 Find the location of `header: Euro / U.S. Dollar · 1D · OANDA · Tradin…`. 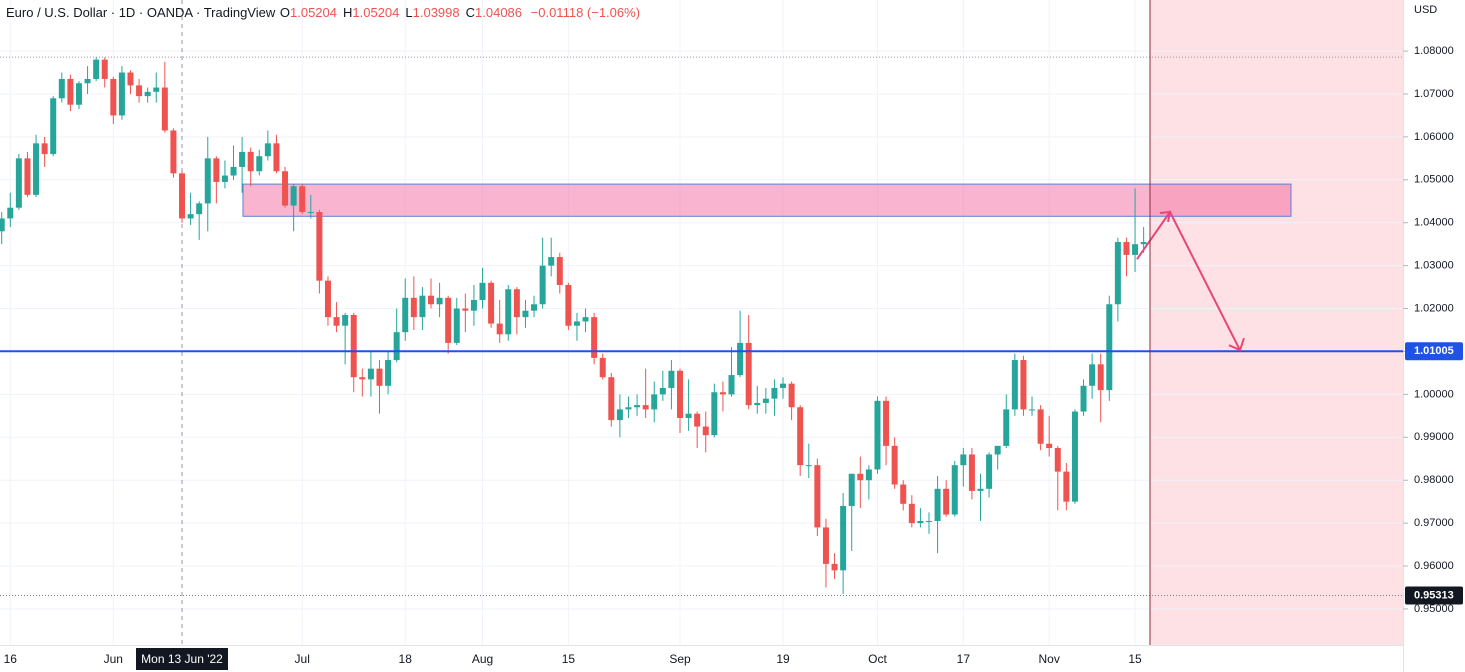

header: Euro / U.S. Dollar · 1D · OANDA · Tradin… is located at coordinates (325, 12).